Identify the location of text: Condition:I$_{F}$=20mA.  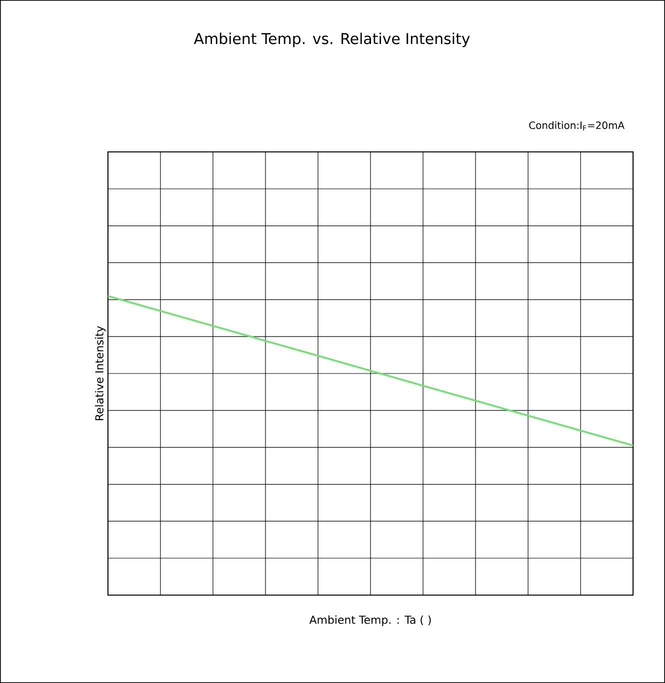
(576, 126).